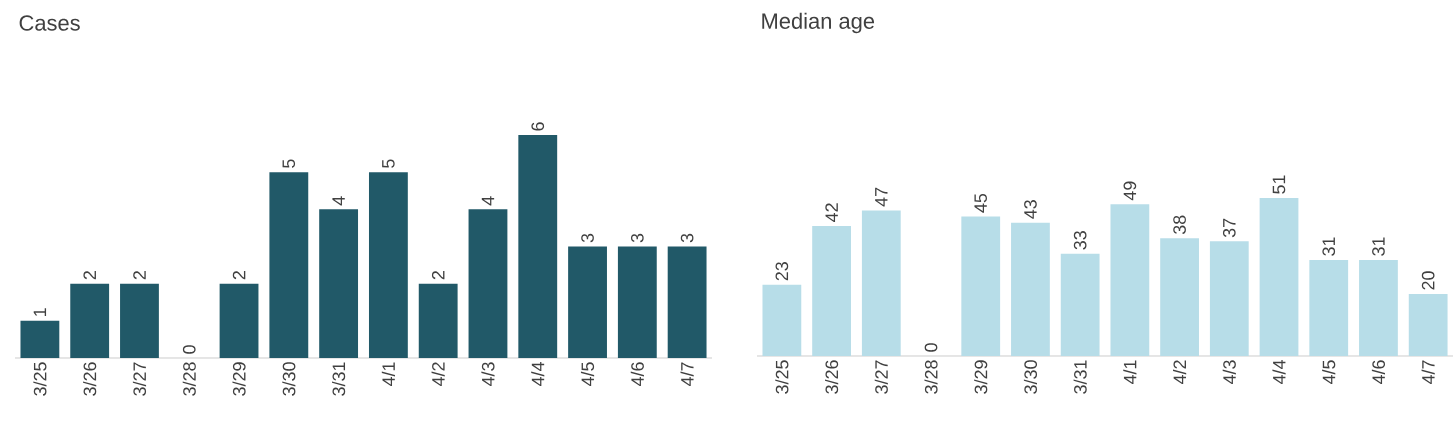 This screenshot has width=1456, height=427. Describe the element at coordinates (1428, 280) in the screenshot. I see `data-label: 20` at that location.